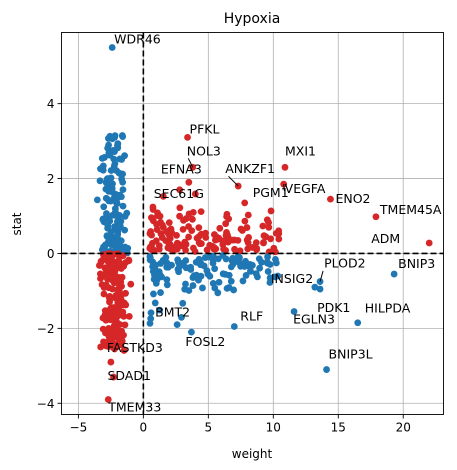 The image size is (457, 470). I want to click on y-tick-label: 2, so click(51, 179).